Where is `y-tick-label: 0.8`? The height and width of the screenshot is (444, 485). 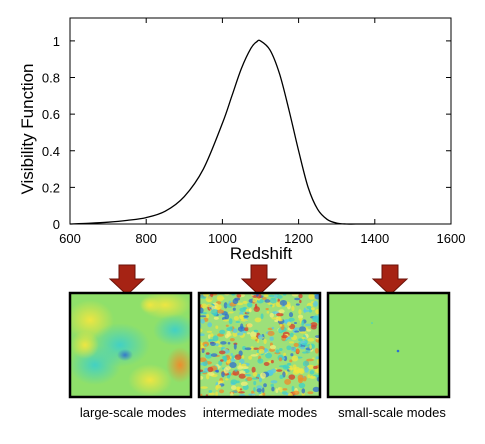
y-tick-label: 0.8 is located at coordinates (51, 78).